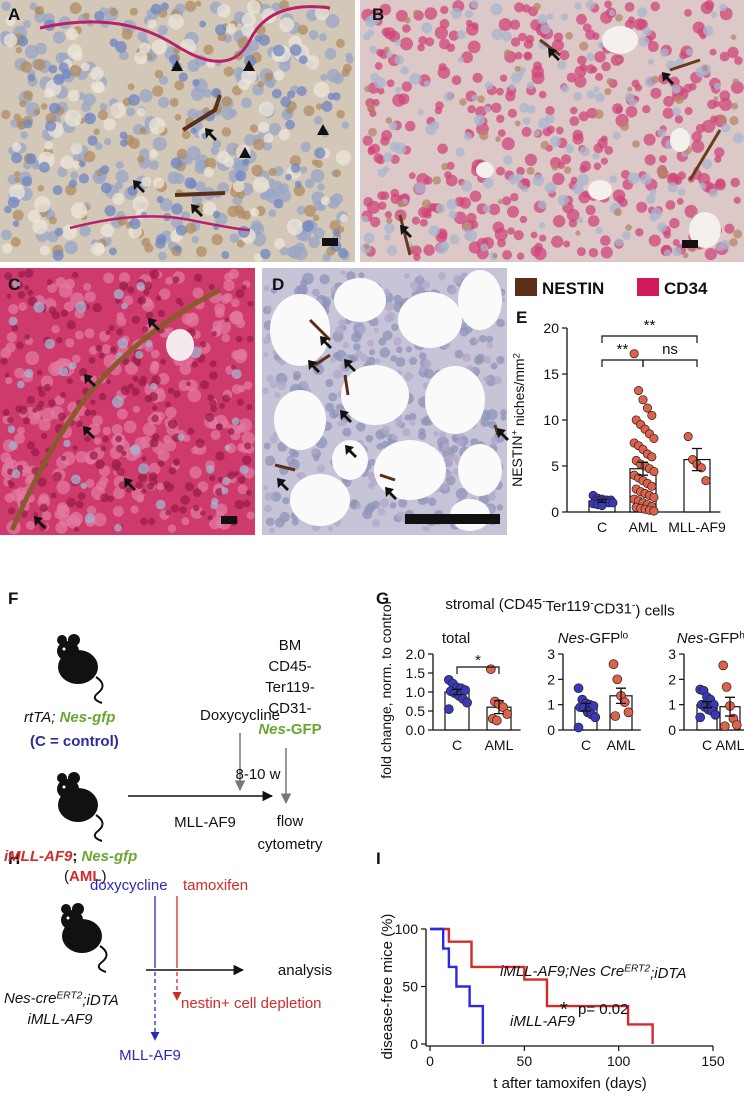 Image resolution: width=744 pixels, height=1104 pixels. Describe the element at coordinates (478, 660) in the screenshot. I see `significance-label: *` at that location.